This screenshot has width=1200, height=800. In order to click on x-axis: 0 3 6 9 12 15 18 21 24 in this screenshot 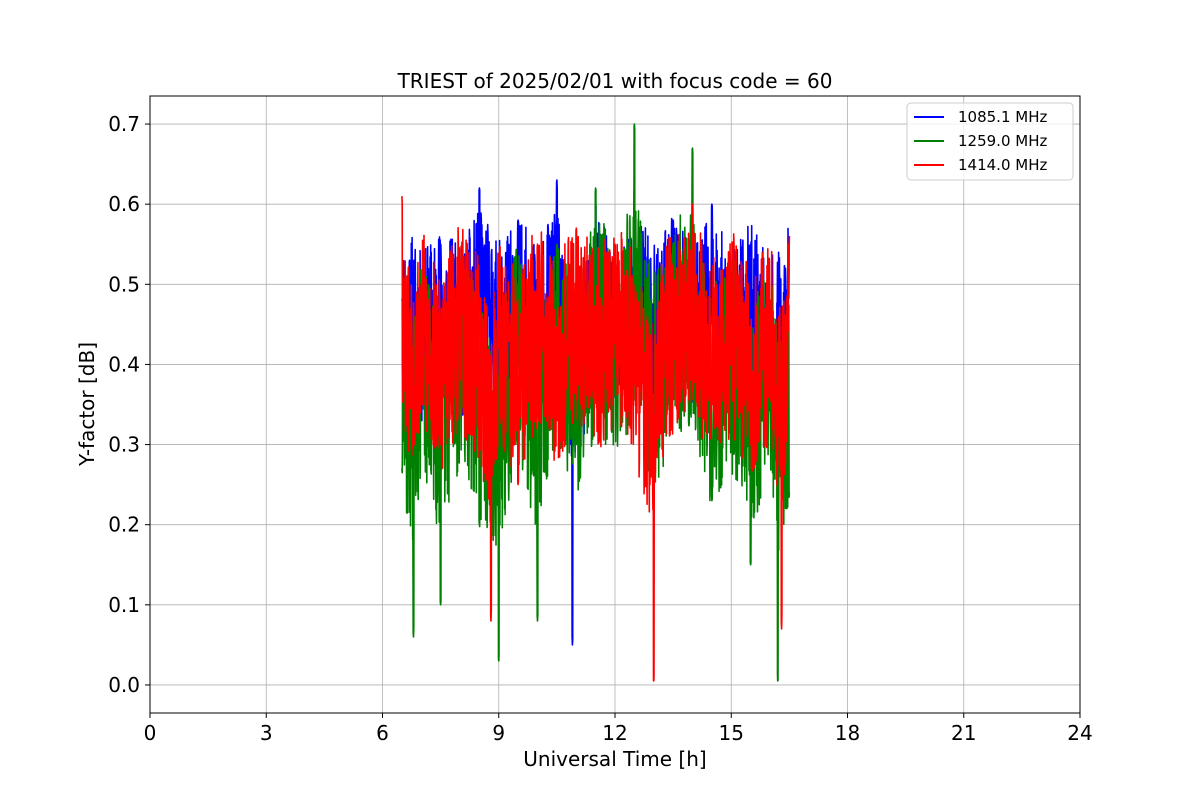, I will do `click(618, 729)`.